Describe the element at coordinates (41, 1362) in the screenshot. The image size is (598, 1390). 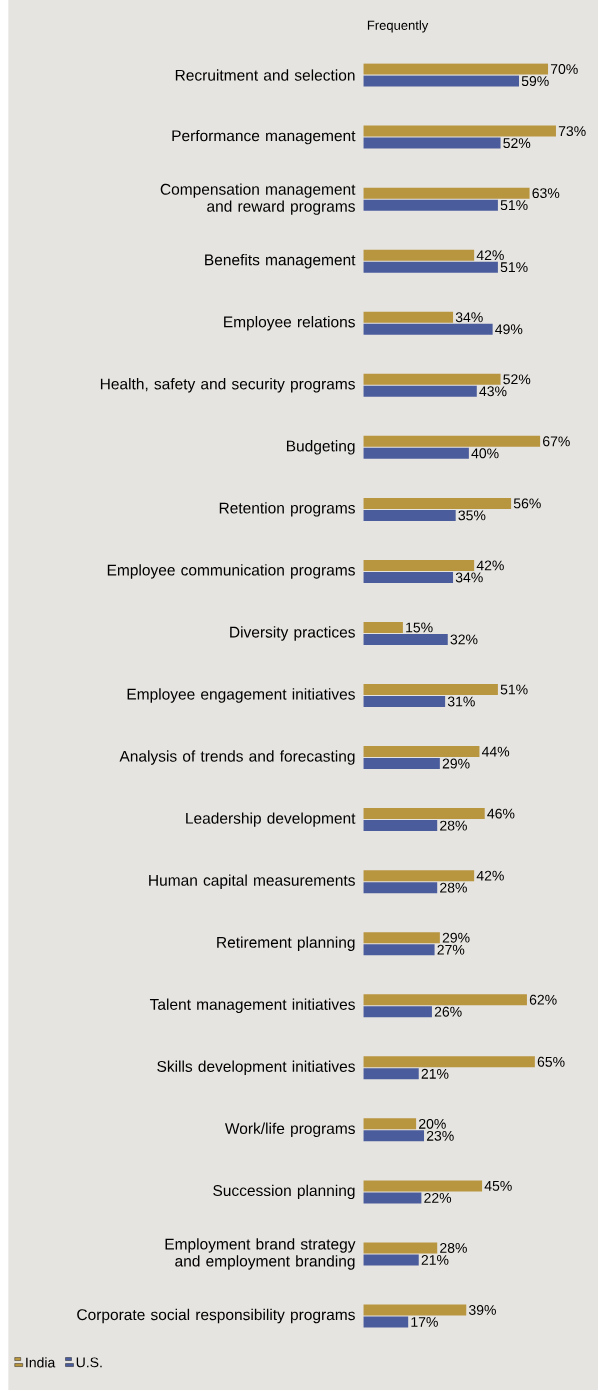
I see `legend-label: India` at that location.